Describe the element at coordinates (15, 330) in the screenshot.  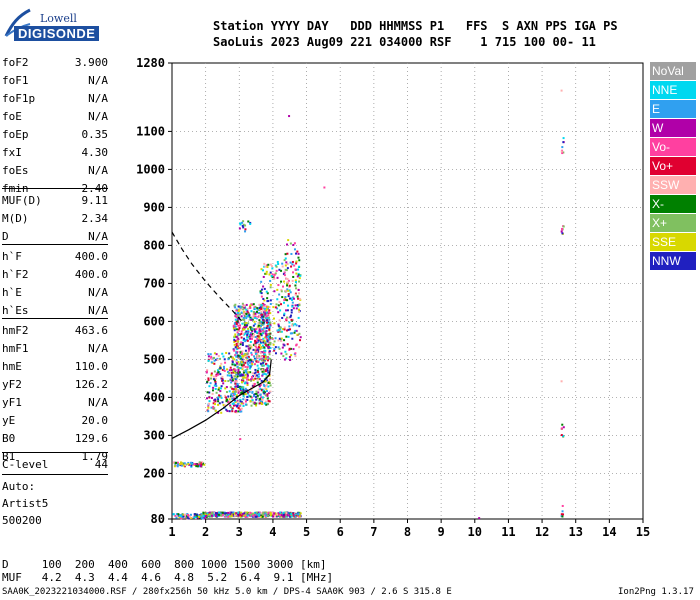
I see `param-key: hmF2` at that location.